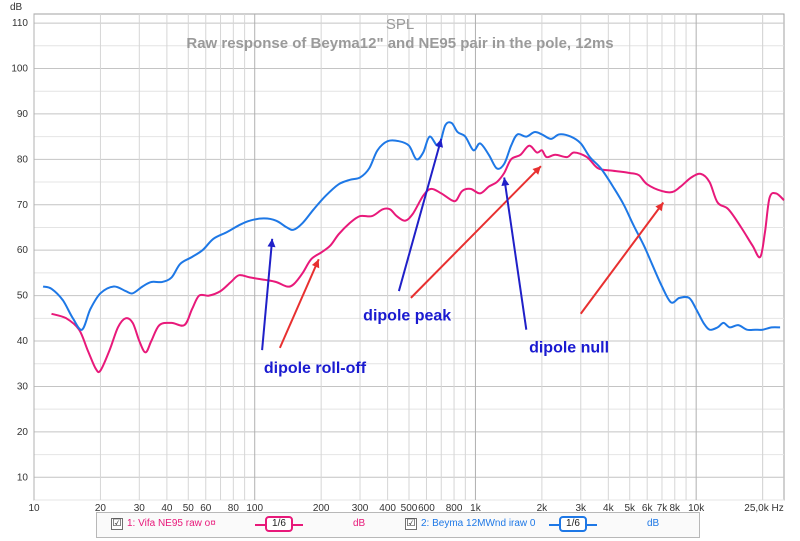 This screenshot has width=800, height=541. What do you see at coordinates (554, 525) in the screenshot?
I see `legend-item2-line` at bounding box center [554, 525].